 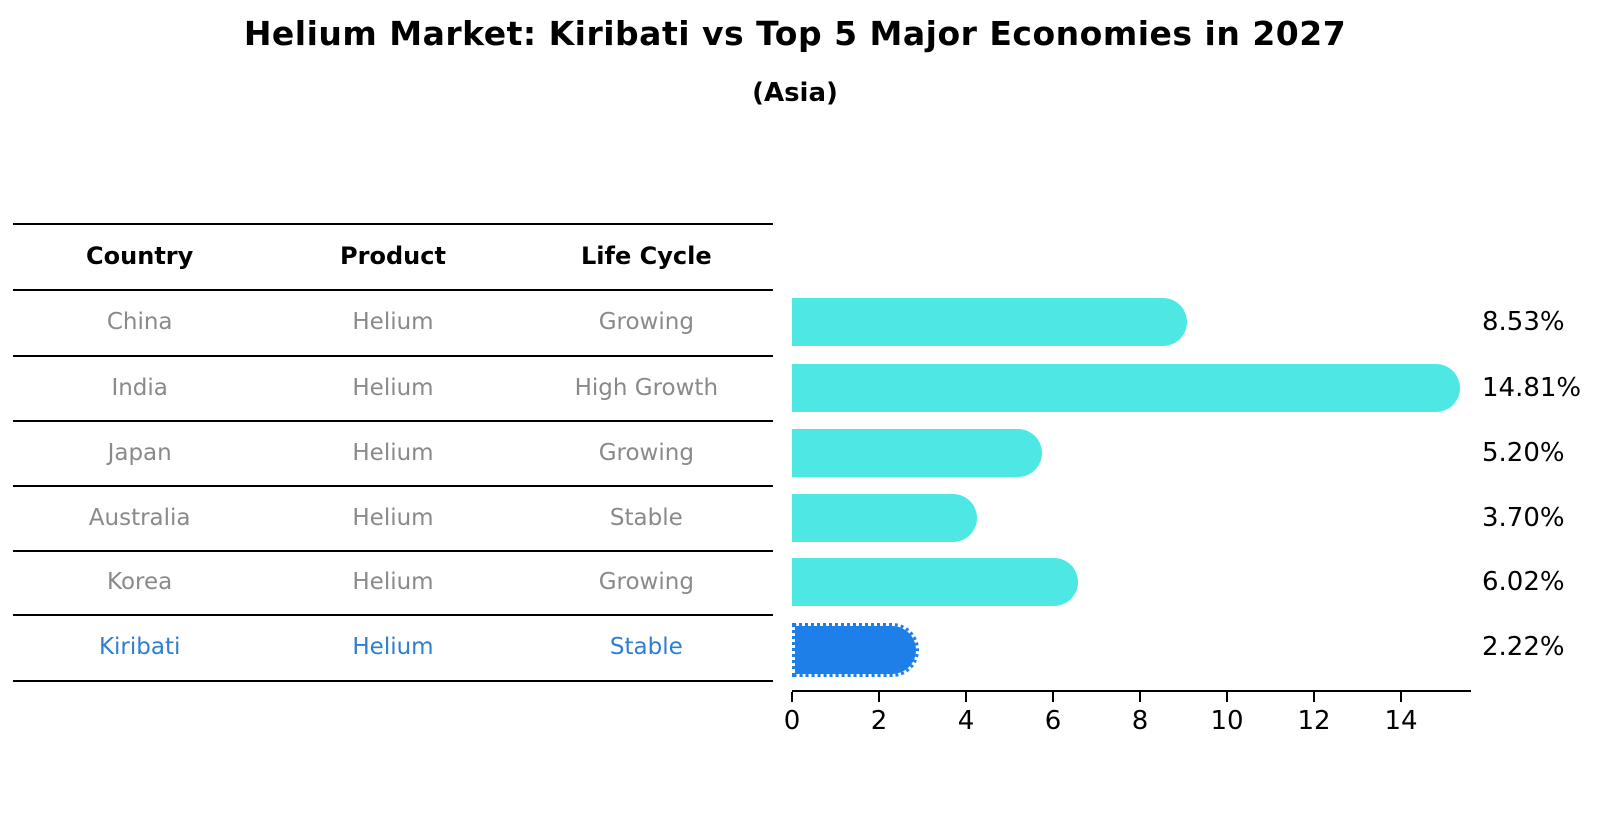 What do you see at coordinates (139, 517) in the screenshot?
I see `table-cell-country: Australia` at bounding box center [139, 517].